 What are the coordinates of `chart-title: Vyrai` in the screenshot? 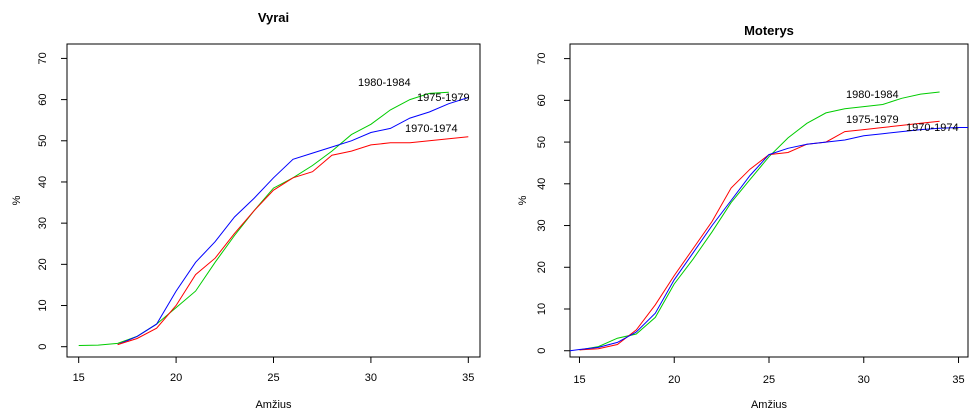 It's located at (273, 17).